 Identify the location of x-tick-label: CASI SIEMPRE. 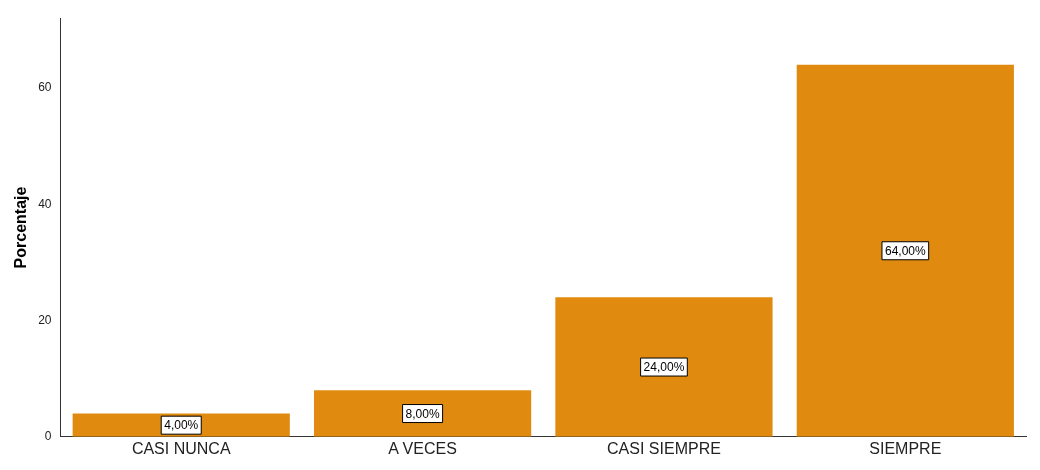
(664, 448).